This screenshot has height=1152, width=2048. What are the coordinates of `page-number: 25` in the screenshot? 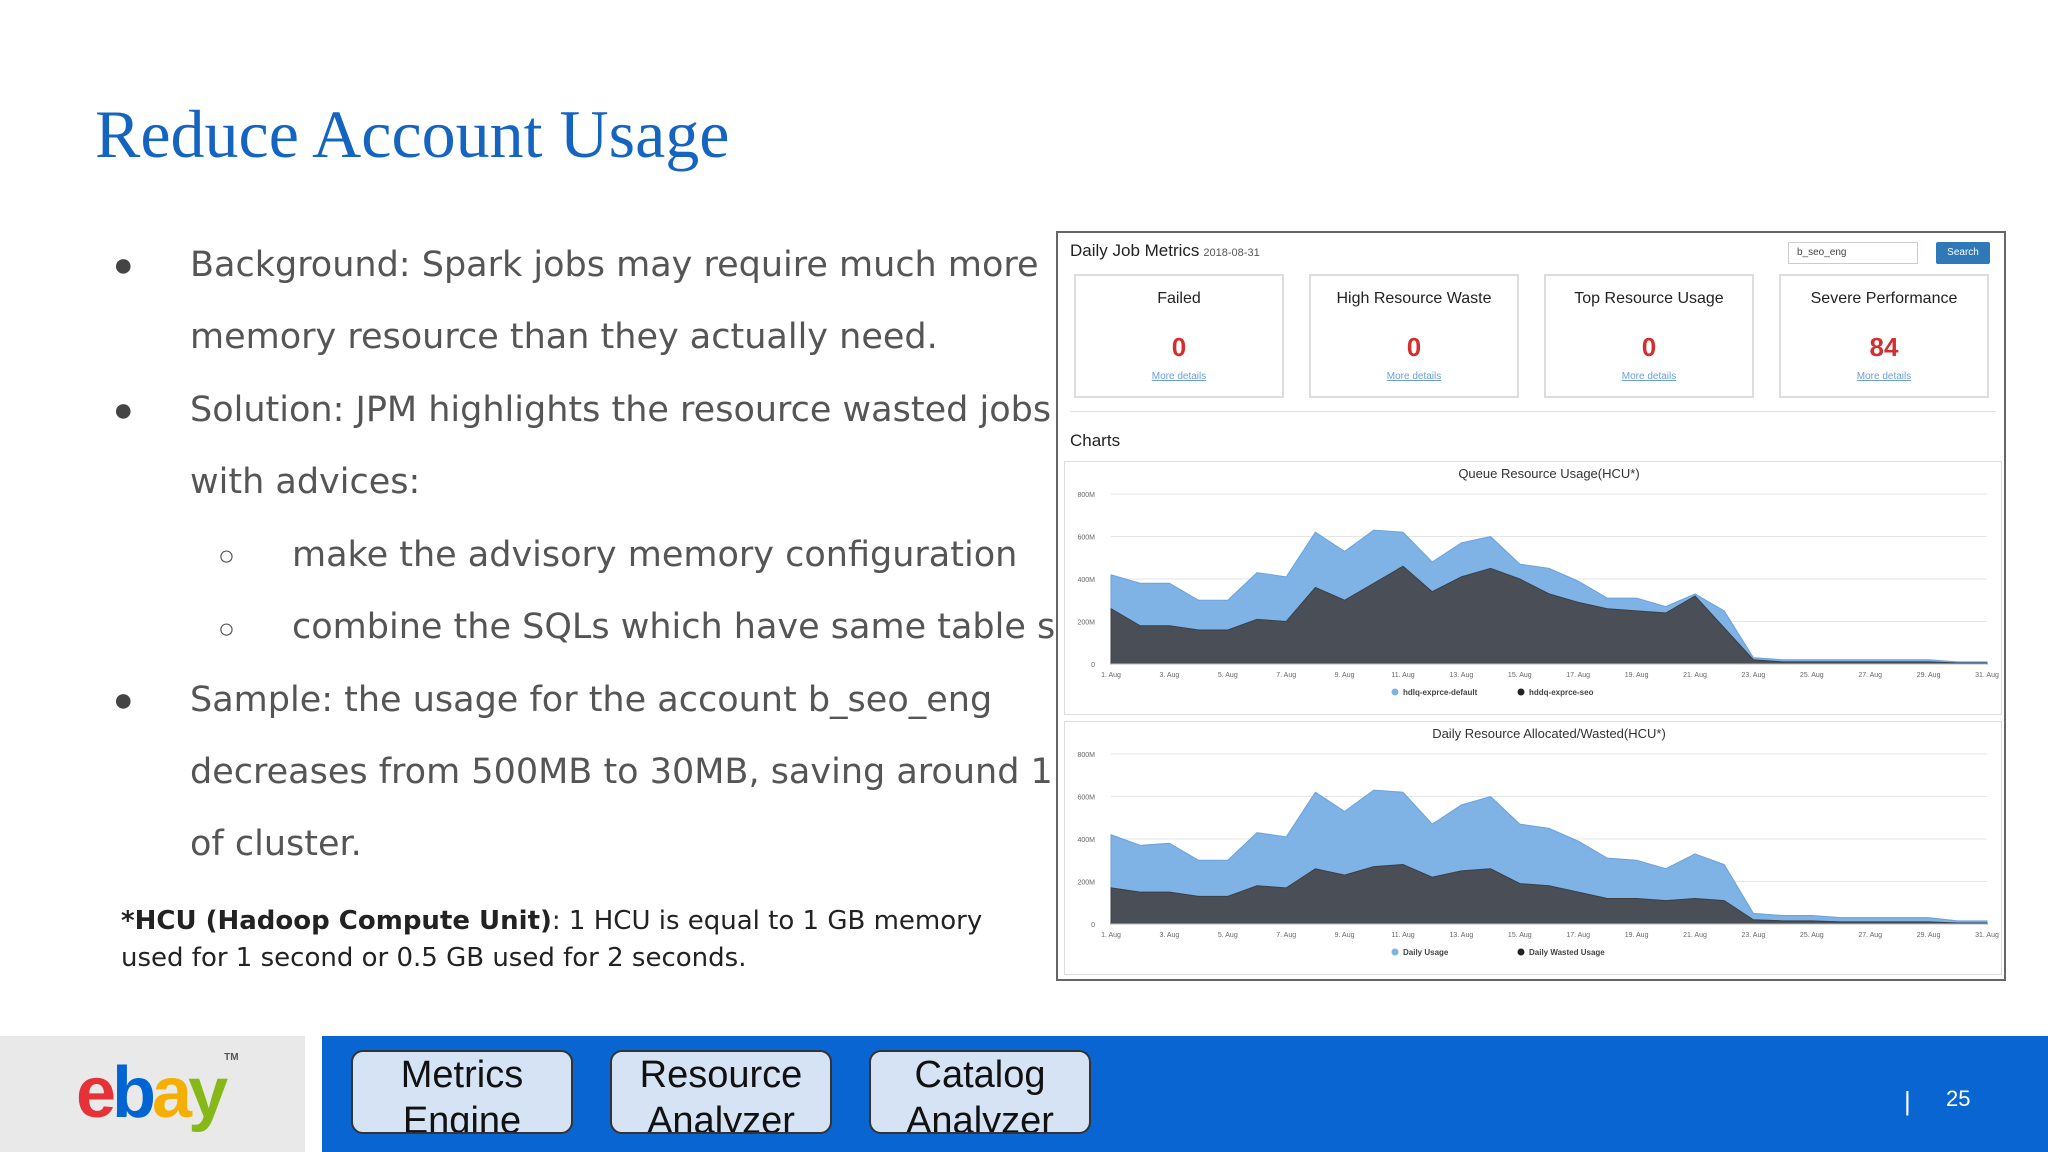 It's located at (1958, 1098).